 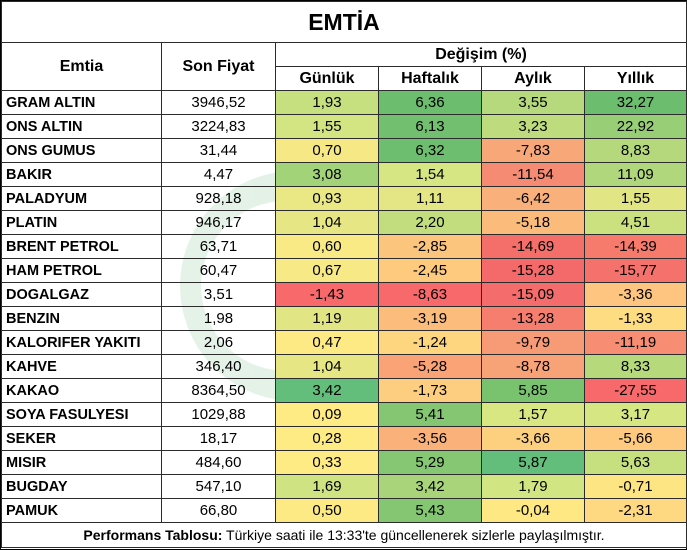 I want to click on table-row: KALORIFER YAKITI 2,06 0,47 -1,24 -9,79 -11,19, so click(x=344, y=342).